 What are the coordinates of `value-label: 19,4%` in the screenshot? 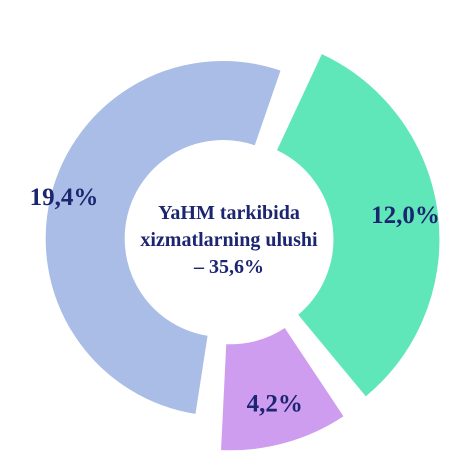 It's located at (64, 197).